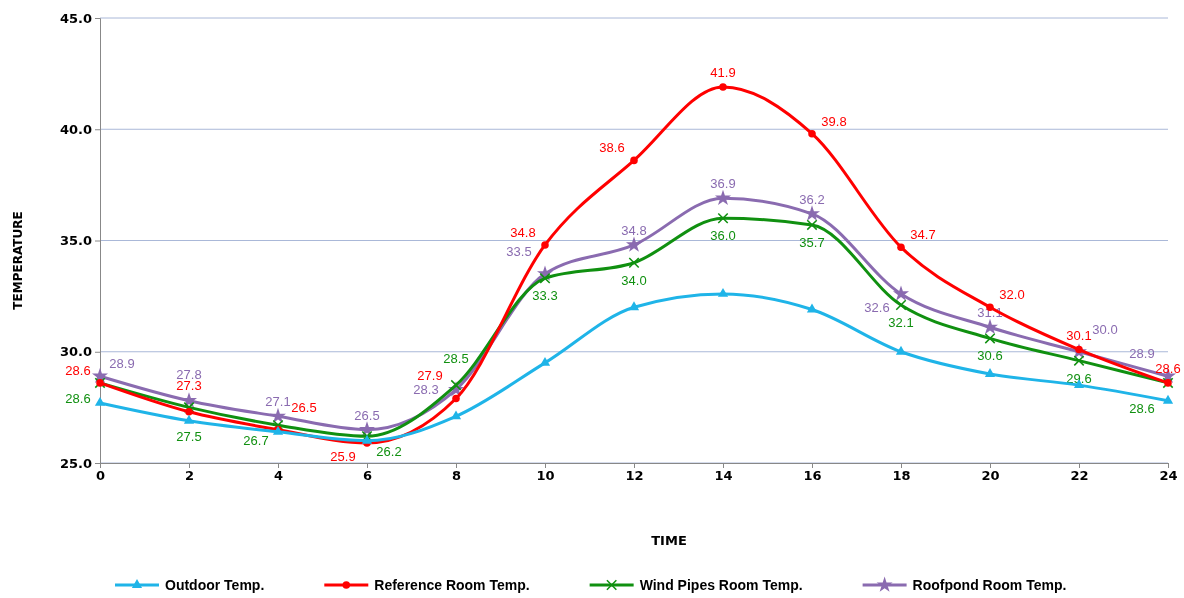 The image size is (1184, 598). I want to click on data-label: 28.3, so click(426, 389).